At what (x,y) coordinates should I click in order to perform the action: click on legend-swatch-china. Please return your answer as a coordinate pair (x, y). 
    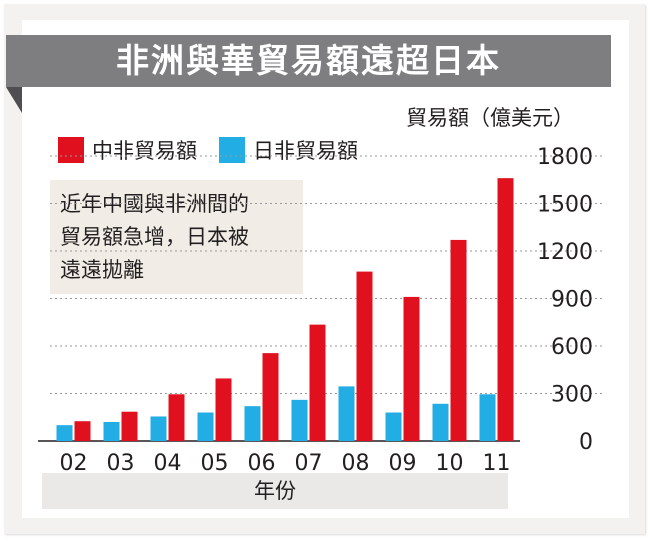
    Looking at the image, I should click on (71, 150).